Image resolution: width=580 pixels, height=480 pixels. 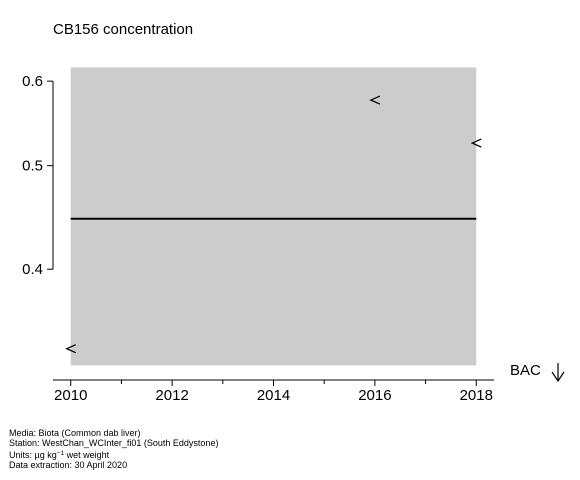 I want to click on x-tick-label: 2018, so click(x=476, y=395).